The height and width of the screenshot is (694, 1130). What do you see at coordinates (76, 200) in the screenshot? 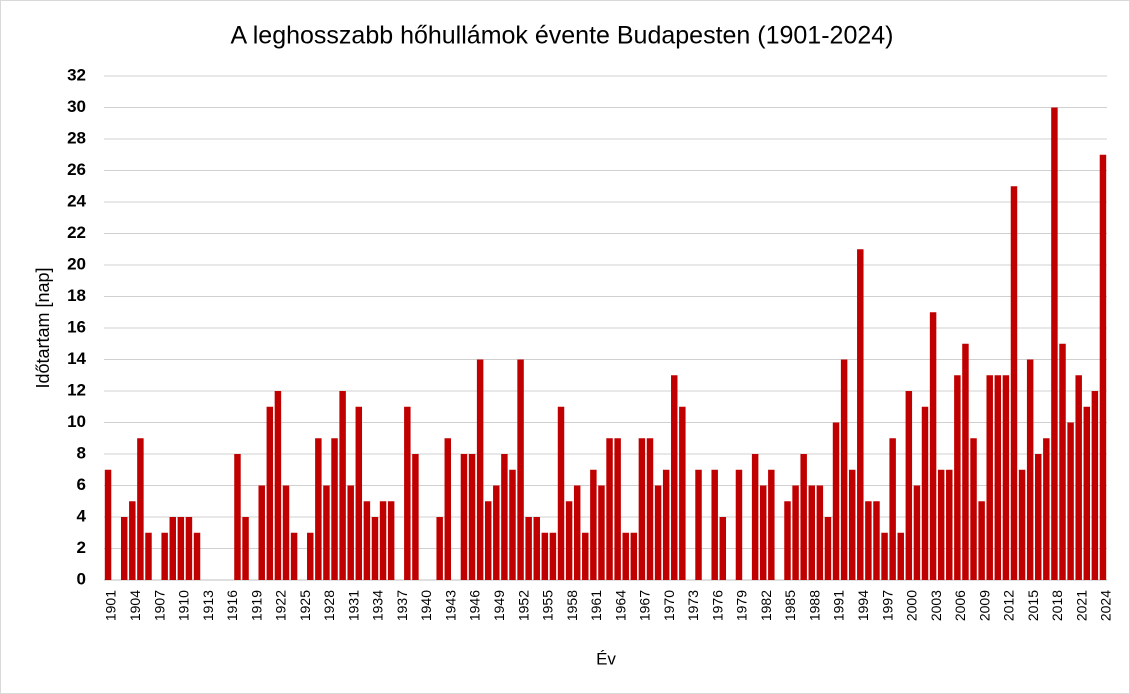
I see `y-tick-label: 24` at bounding box center [76, 200].